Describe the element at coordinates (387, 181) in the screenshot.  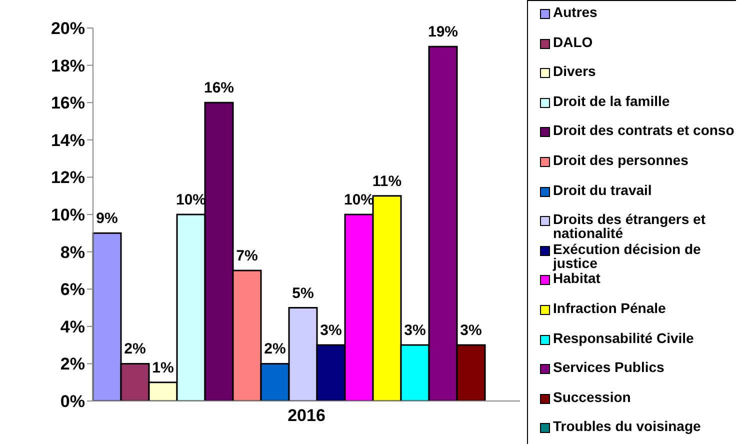
I see `data-label: 11%` at that location.